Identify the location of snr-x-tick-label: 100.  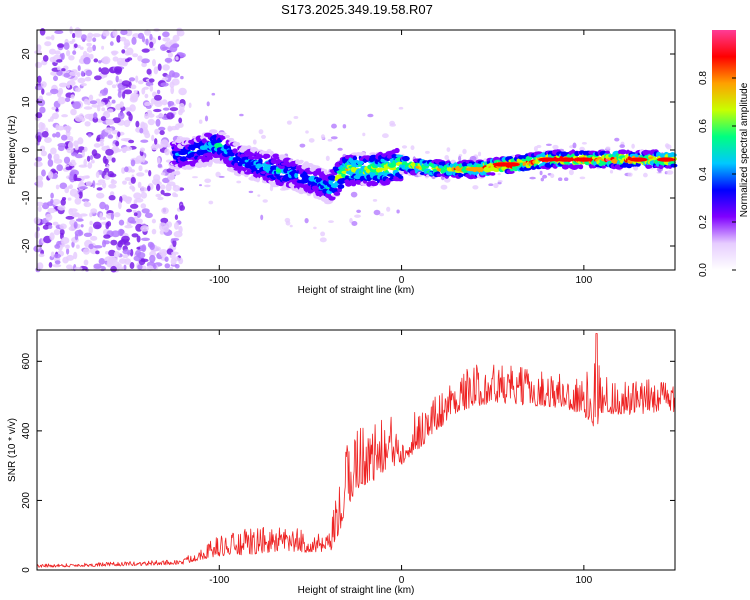
(584, 580).